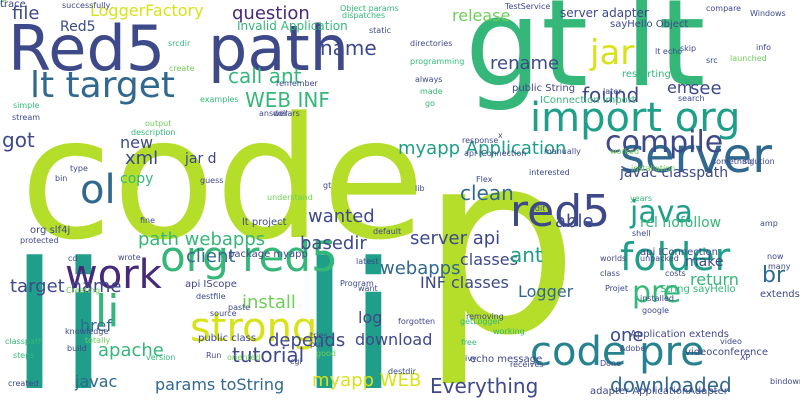 This screenshot has width=800, height=400. Describe the element at coordinates (219, 99) in the screenshot. I see `cloud-word: examples` at that location.